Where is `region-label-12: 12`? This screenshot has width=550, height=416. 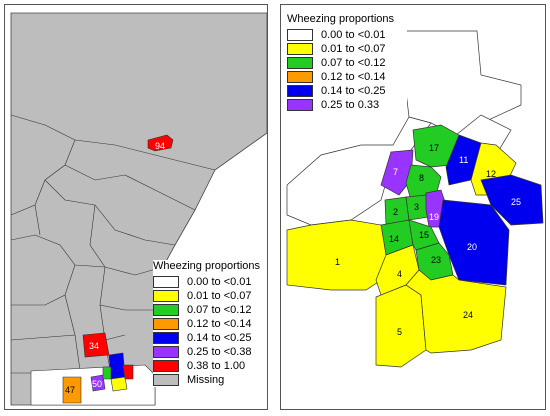
region-label-12: 12 is located at coordinates (491, 174).